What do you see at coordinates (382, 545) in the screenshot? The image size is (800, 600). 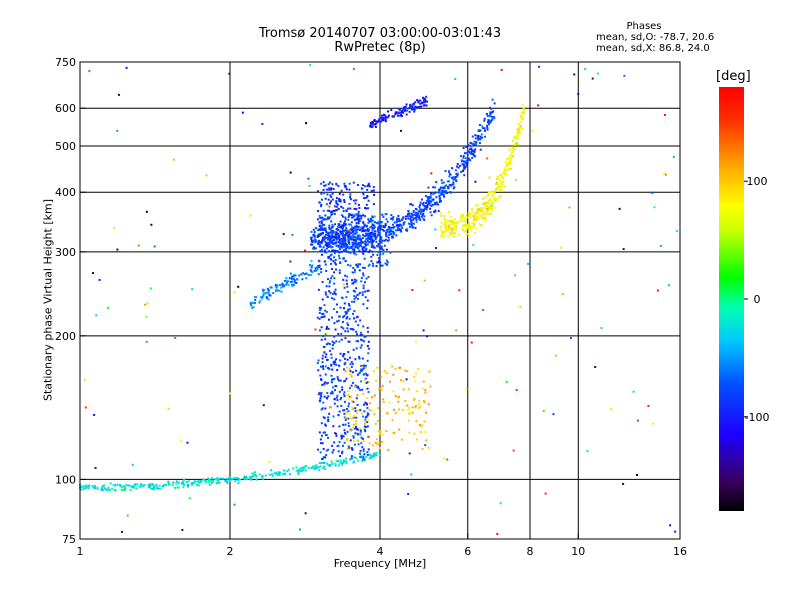 I see `x-axis: 1 2 4 6 8 10 16` at bounding box center [382, 545].